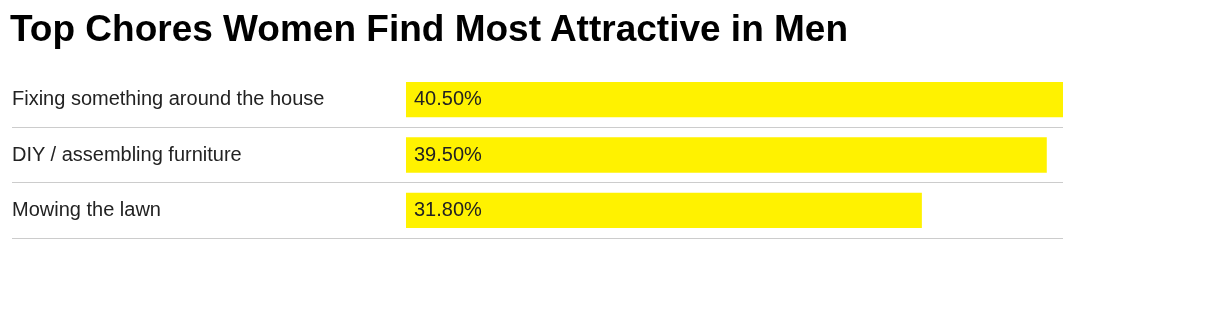 The height and width of the screenshot is (320, 1220). Describe the element at coordinates (448, 98) in the screenshot. I see `data-label: 40.50%` at that location.